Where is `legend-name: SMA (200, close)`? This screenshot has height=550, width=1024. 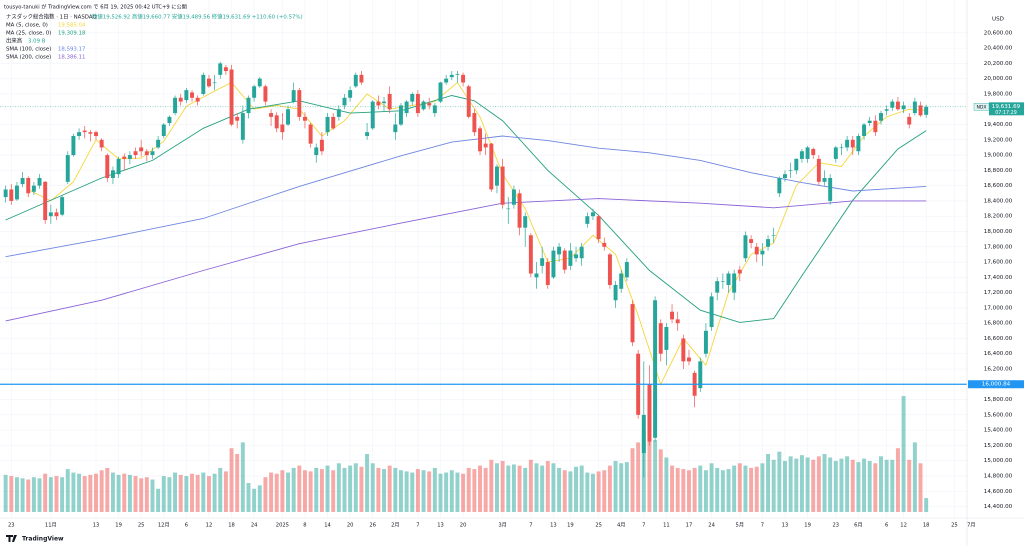 legend-name: SMA (200, close) is located at coordinates (28, 58).